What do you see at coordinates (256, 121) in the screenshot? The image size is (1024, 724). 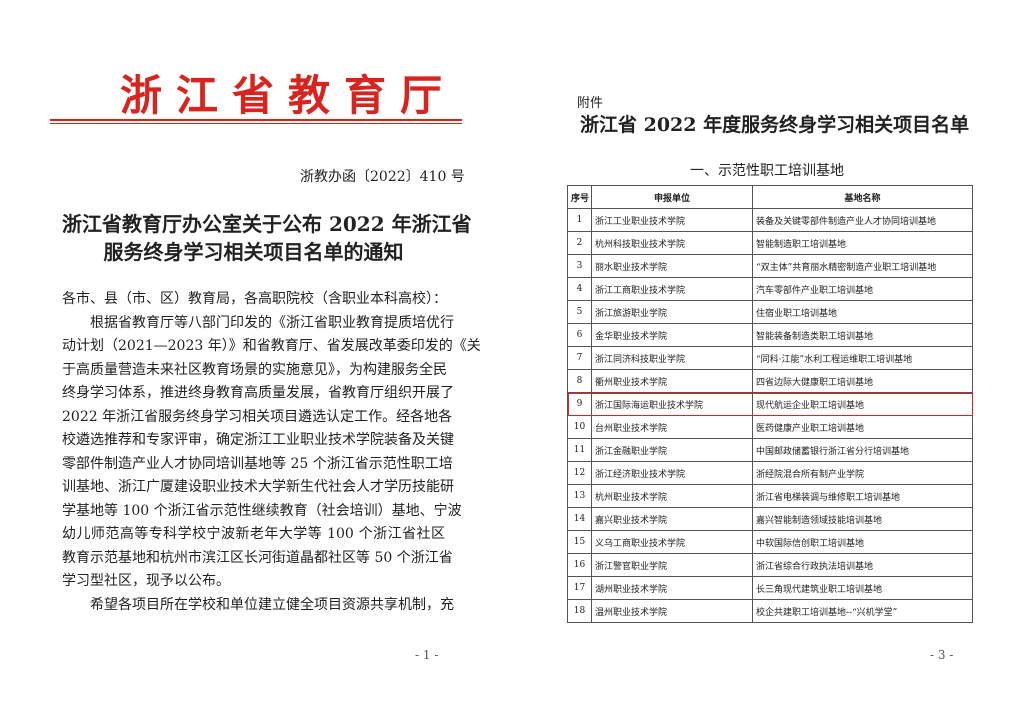 I see `header-rule` at bounding box center [256, 121].